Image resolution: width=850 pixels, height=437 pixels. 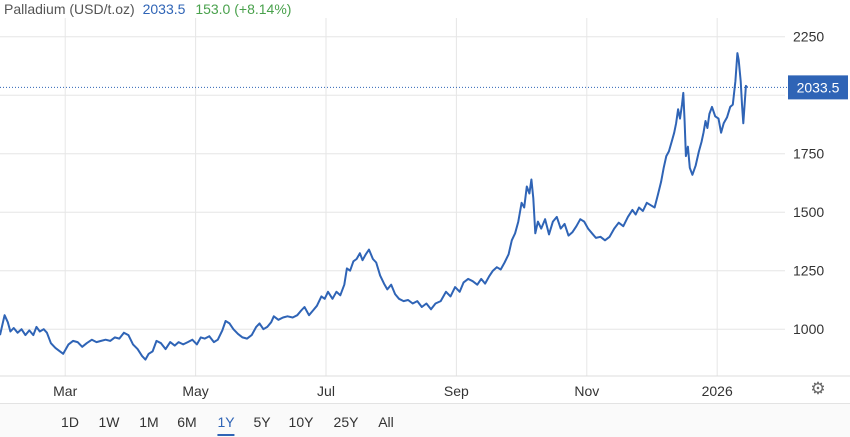 What do you see at coordinates (226, 425) in the screenshot?
I see `timeframe-1y: 1Y` at bounding box center [226, 425].